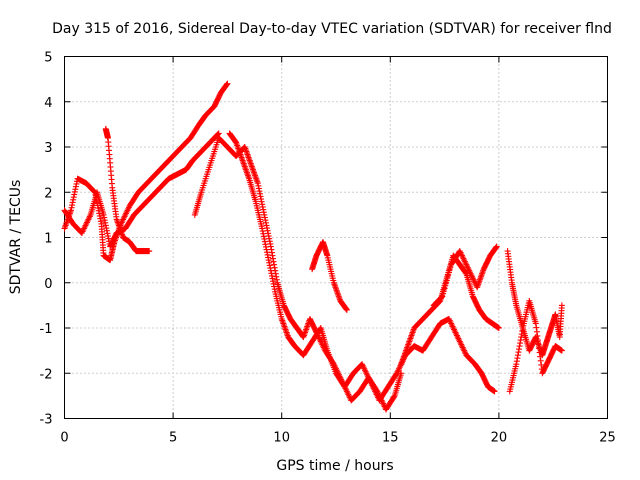  Describe the element at coordinates (48, 58) in the screenshot. I see `y-tick-label: 5` at that location.